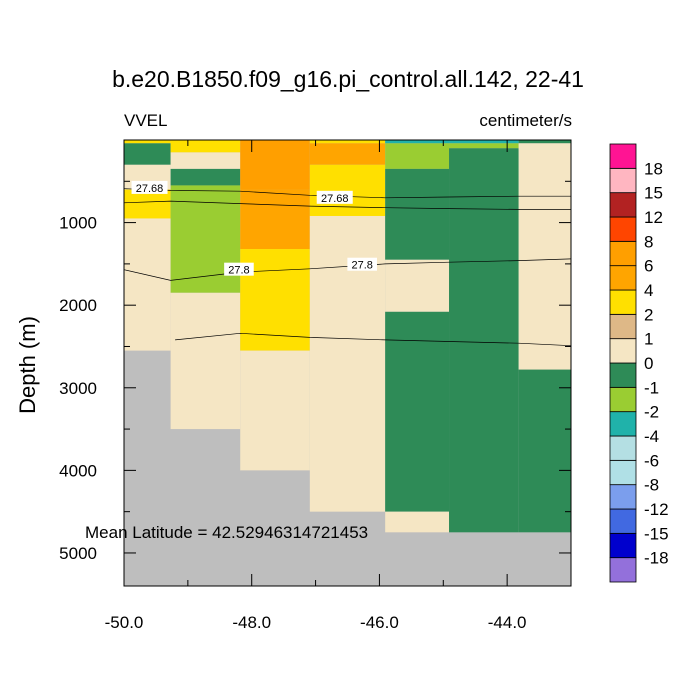 The image size is (700, 700). What do you see at coordinates (78, 305) in the screenshot?
I see `y-tick-label: 2000` at bounding box center [78, 305].